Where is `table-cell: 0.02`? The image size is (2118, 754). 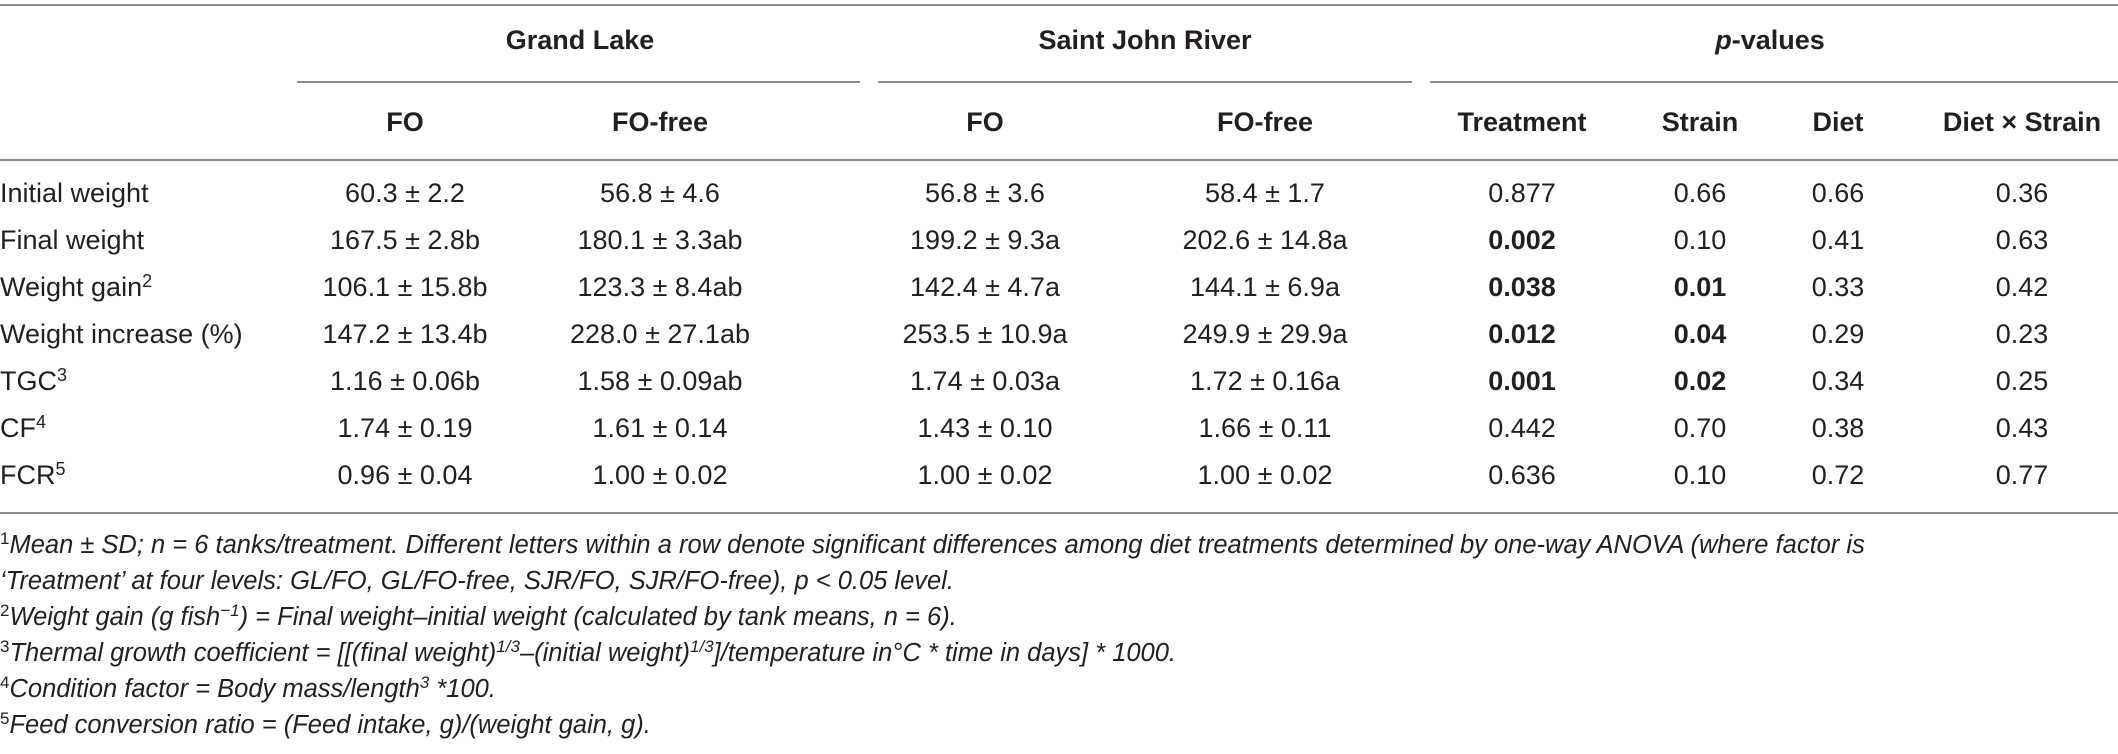
table-cell: 0.02 is located at coordinates (1700, 381).